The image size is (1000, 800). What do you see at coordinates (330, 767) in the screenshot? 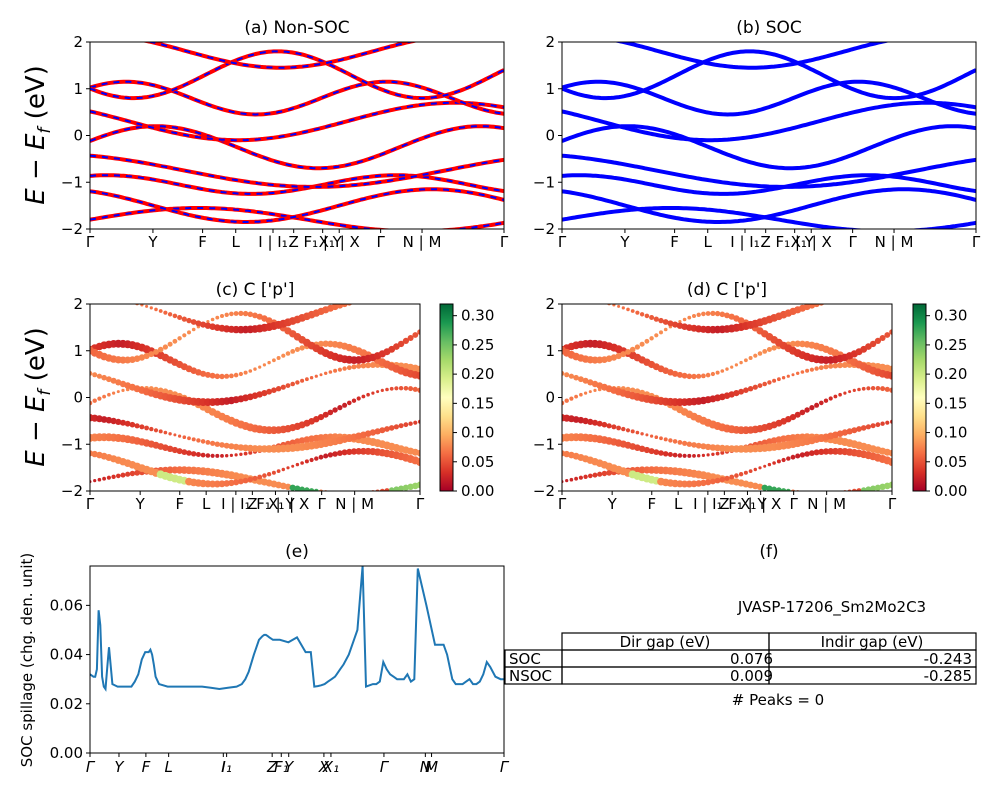
I see `x-tick-label: X₁` at bounding box center [330, 767].